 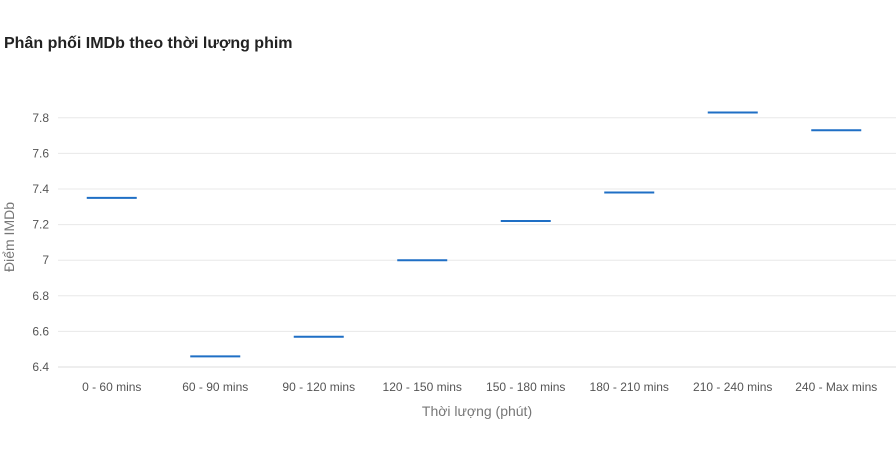 What do you see at coordinates (40, 153) in the screenshot?
I see `y-tick-label: 7.6` at bounding box center [40, 153].